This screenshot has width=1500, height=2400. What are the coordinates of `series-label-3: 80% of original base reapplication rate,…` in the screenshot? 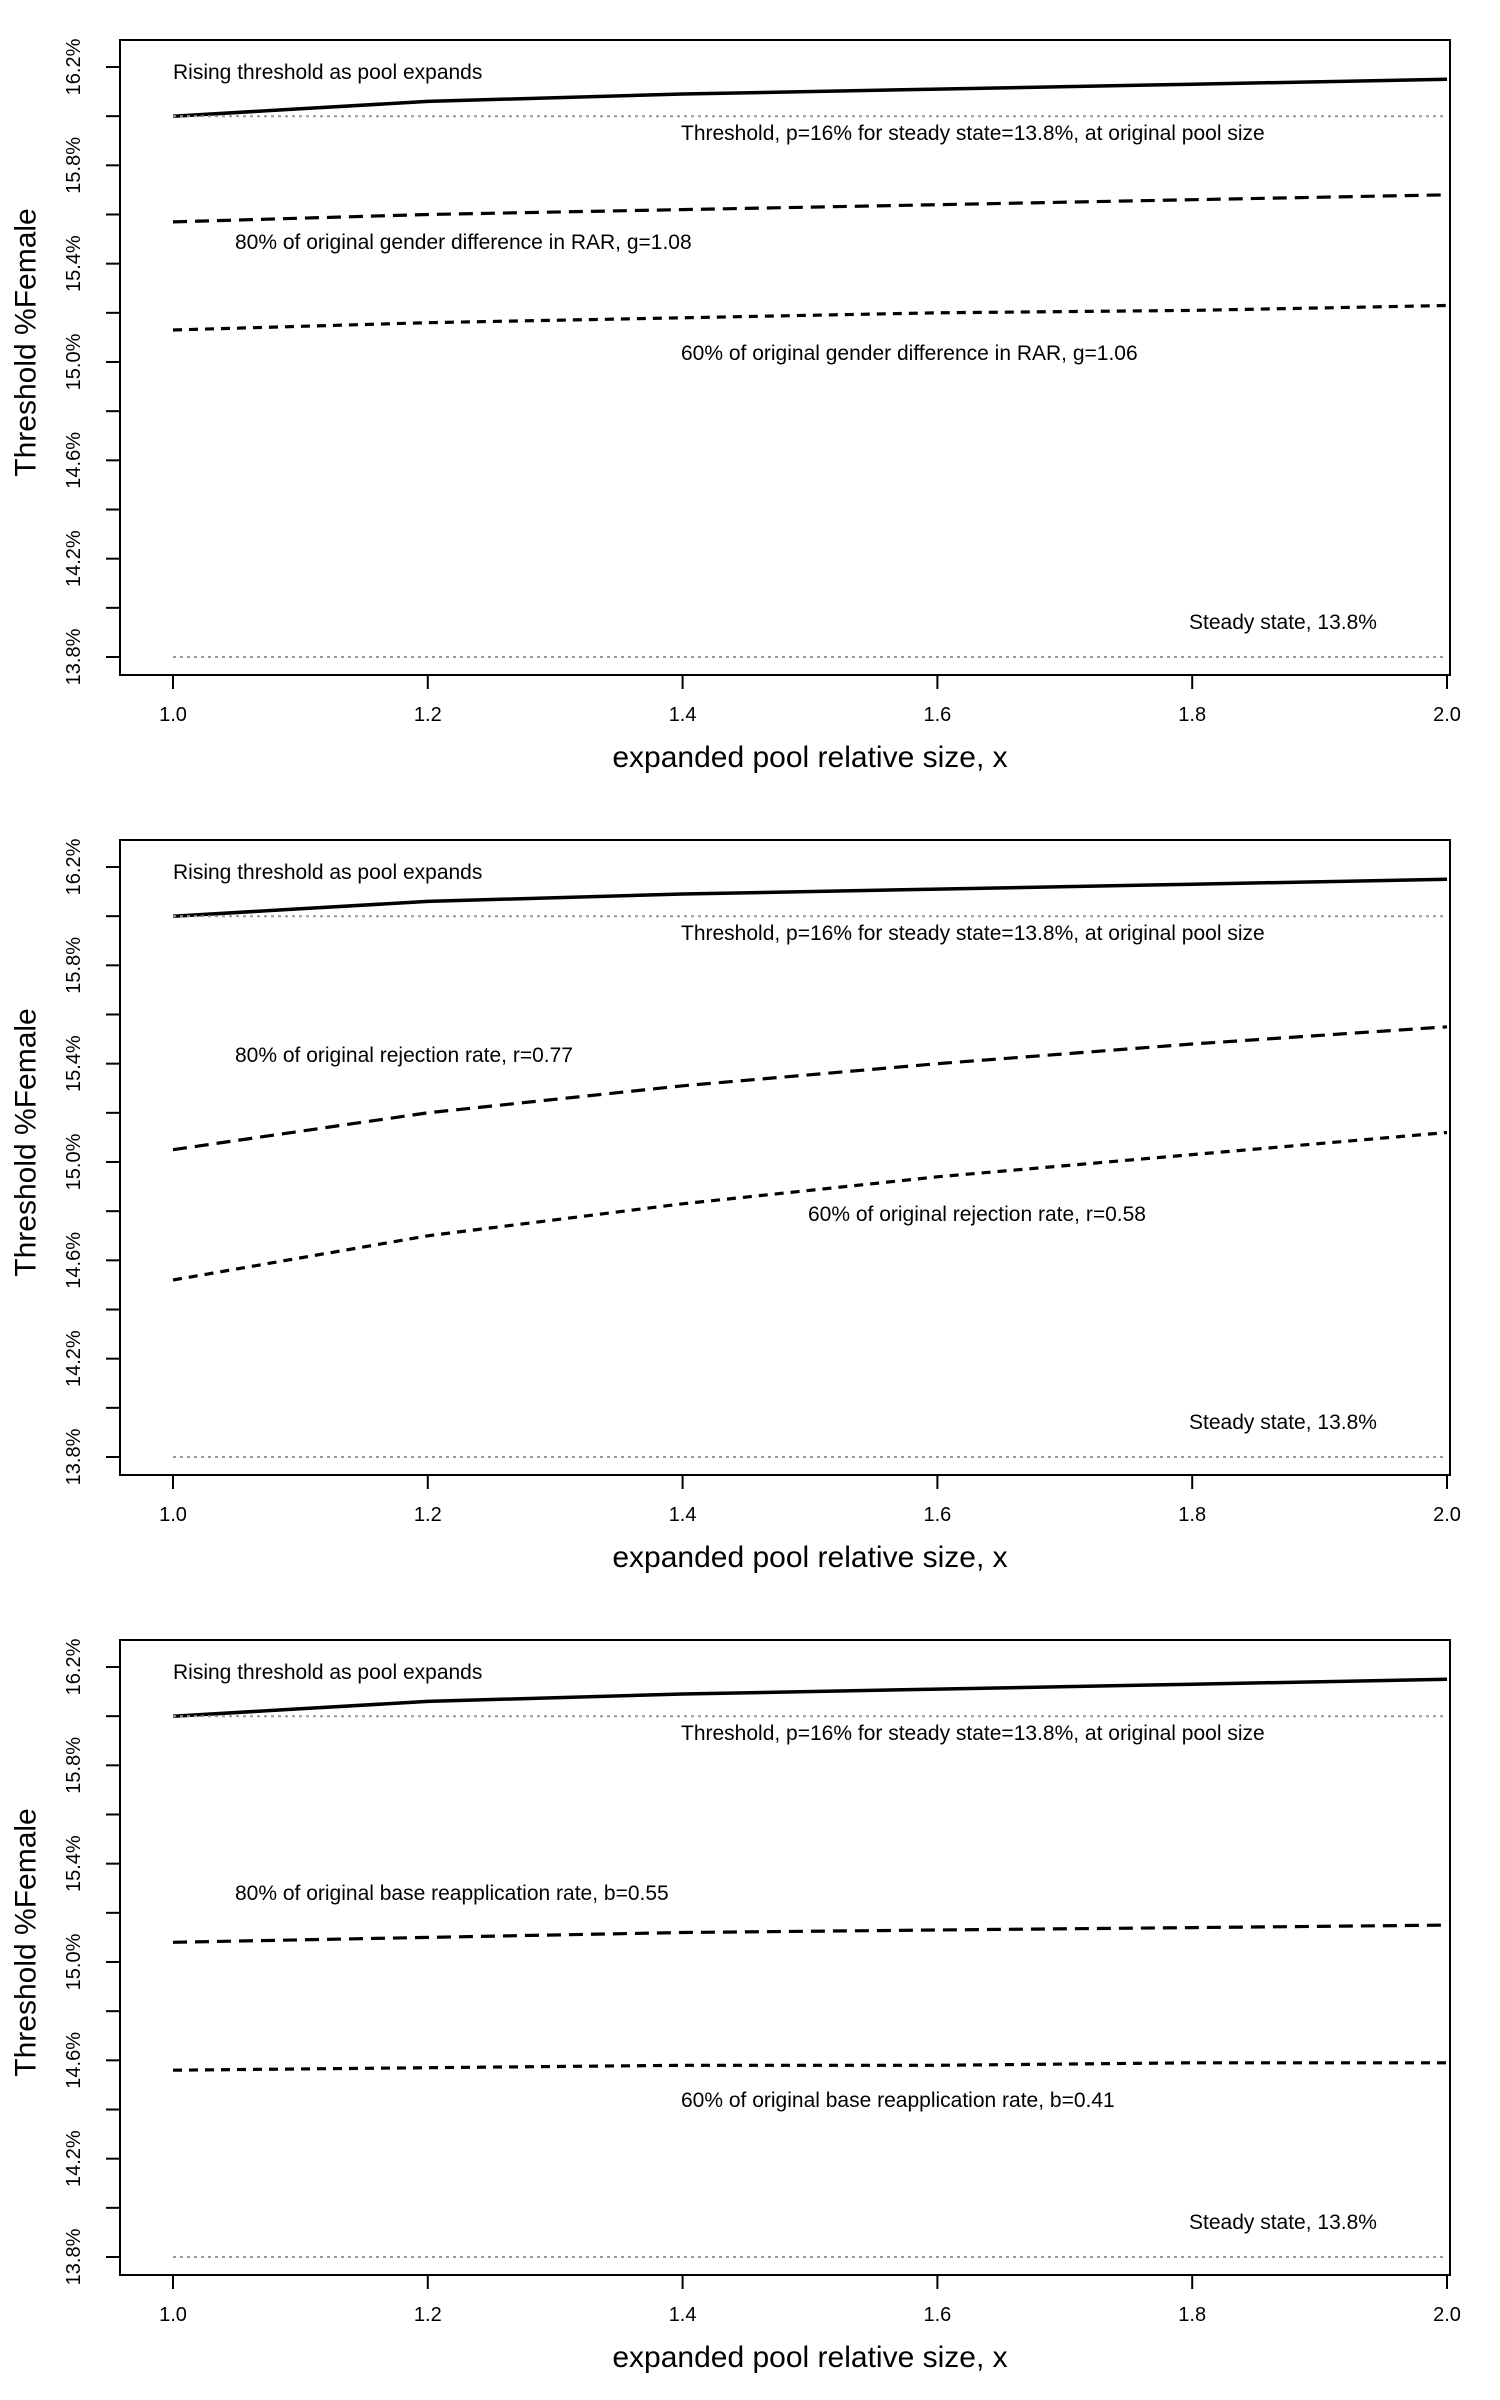 It's located at (452, 1893).